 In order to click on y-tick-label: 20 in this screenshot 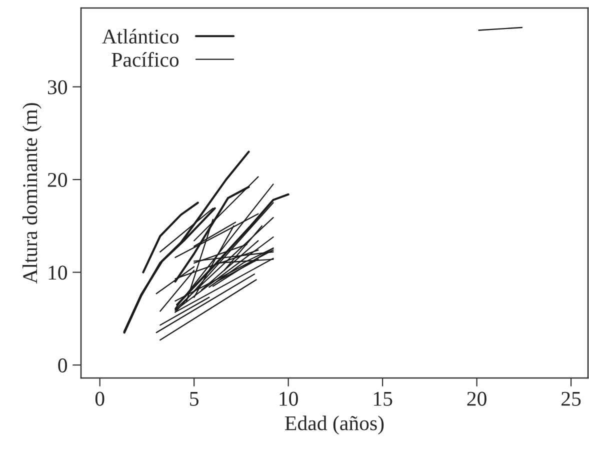, I will do `click(58, 179)`.